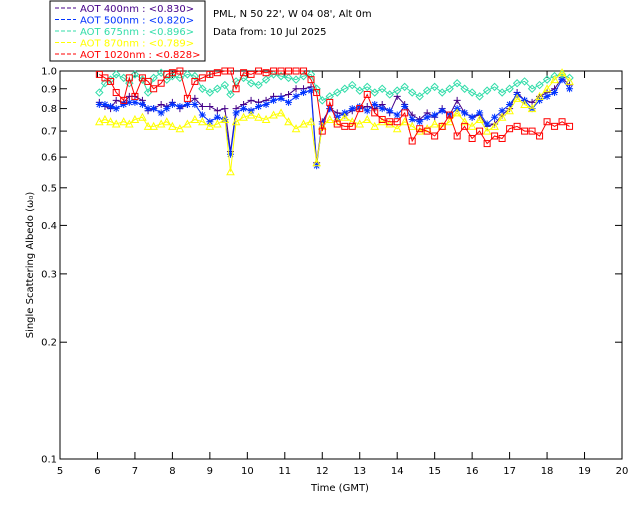 The height and width of the screenshot is (512, 640). I want to click on x-tick-label: 8, so click(172, 471).